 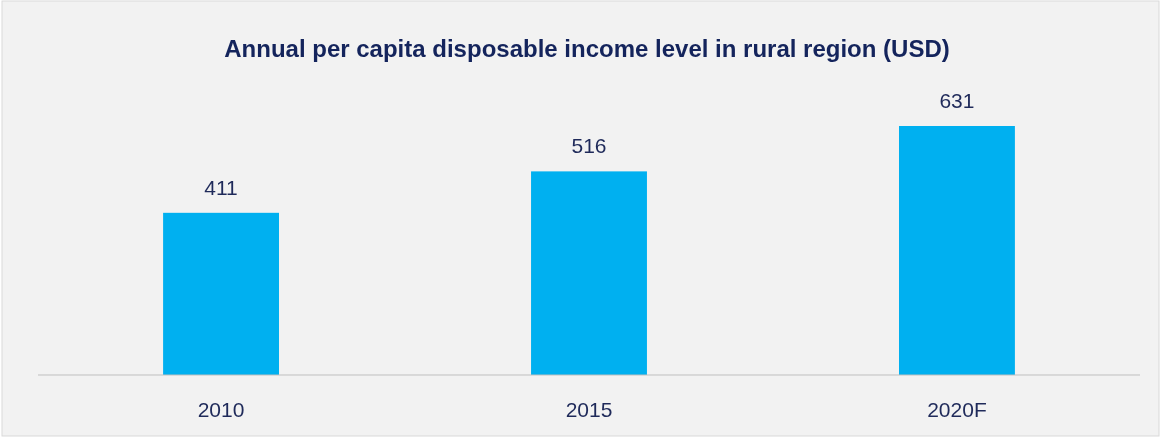 What do you see at coordinates (957, 100) in the screenshot?
I see `data-label: 631` at bounding box center [957, 100].